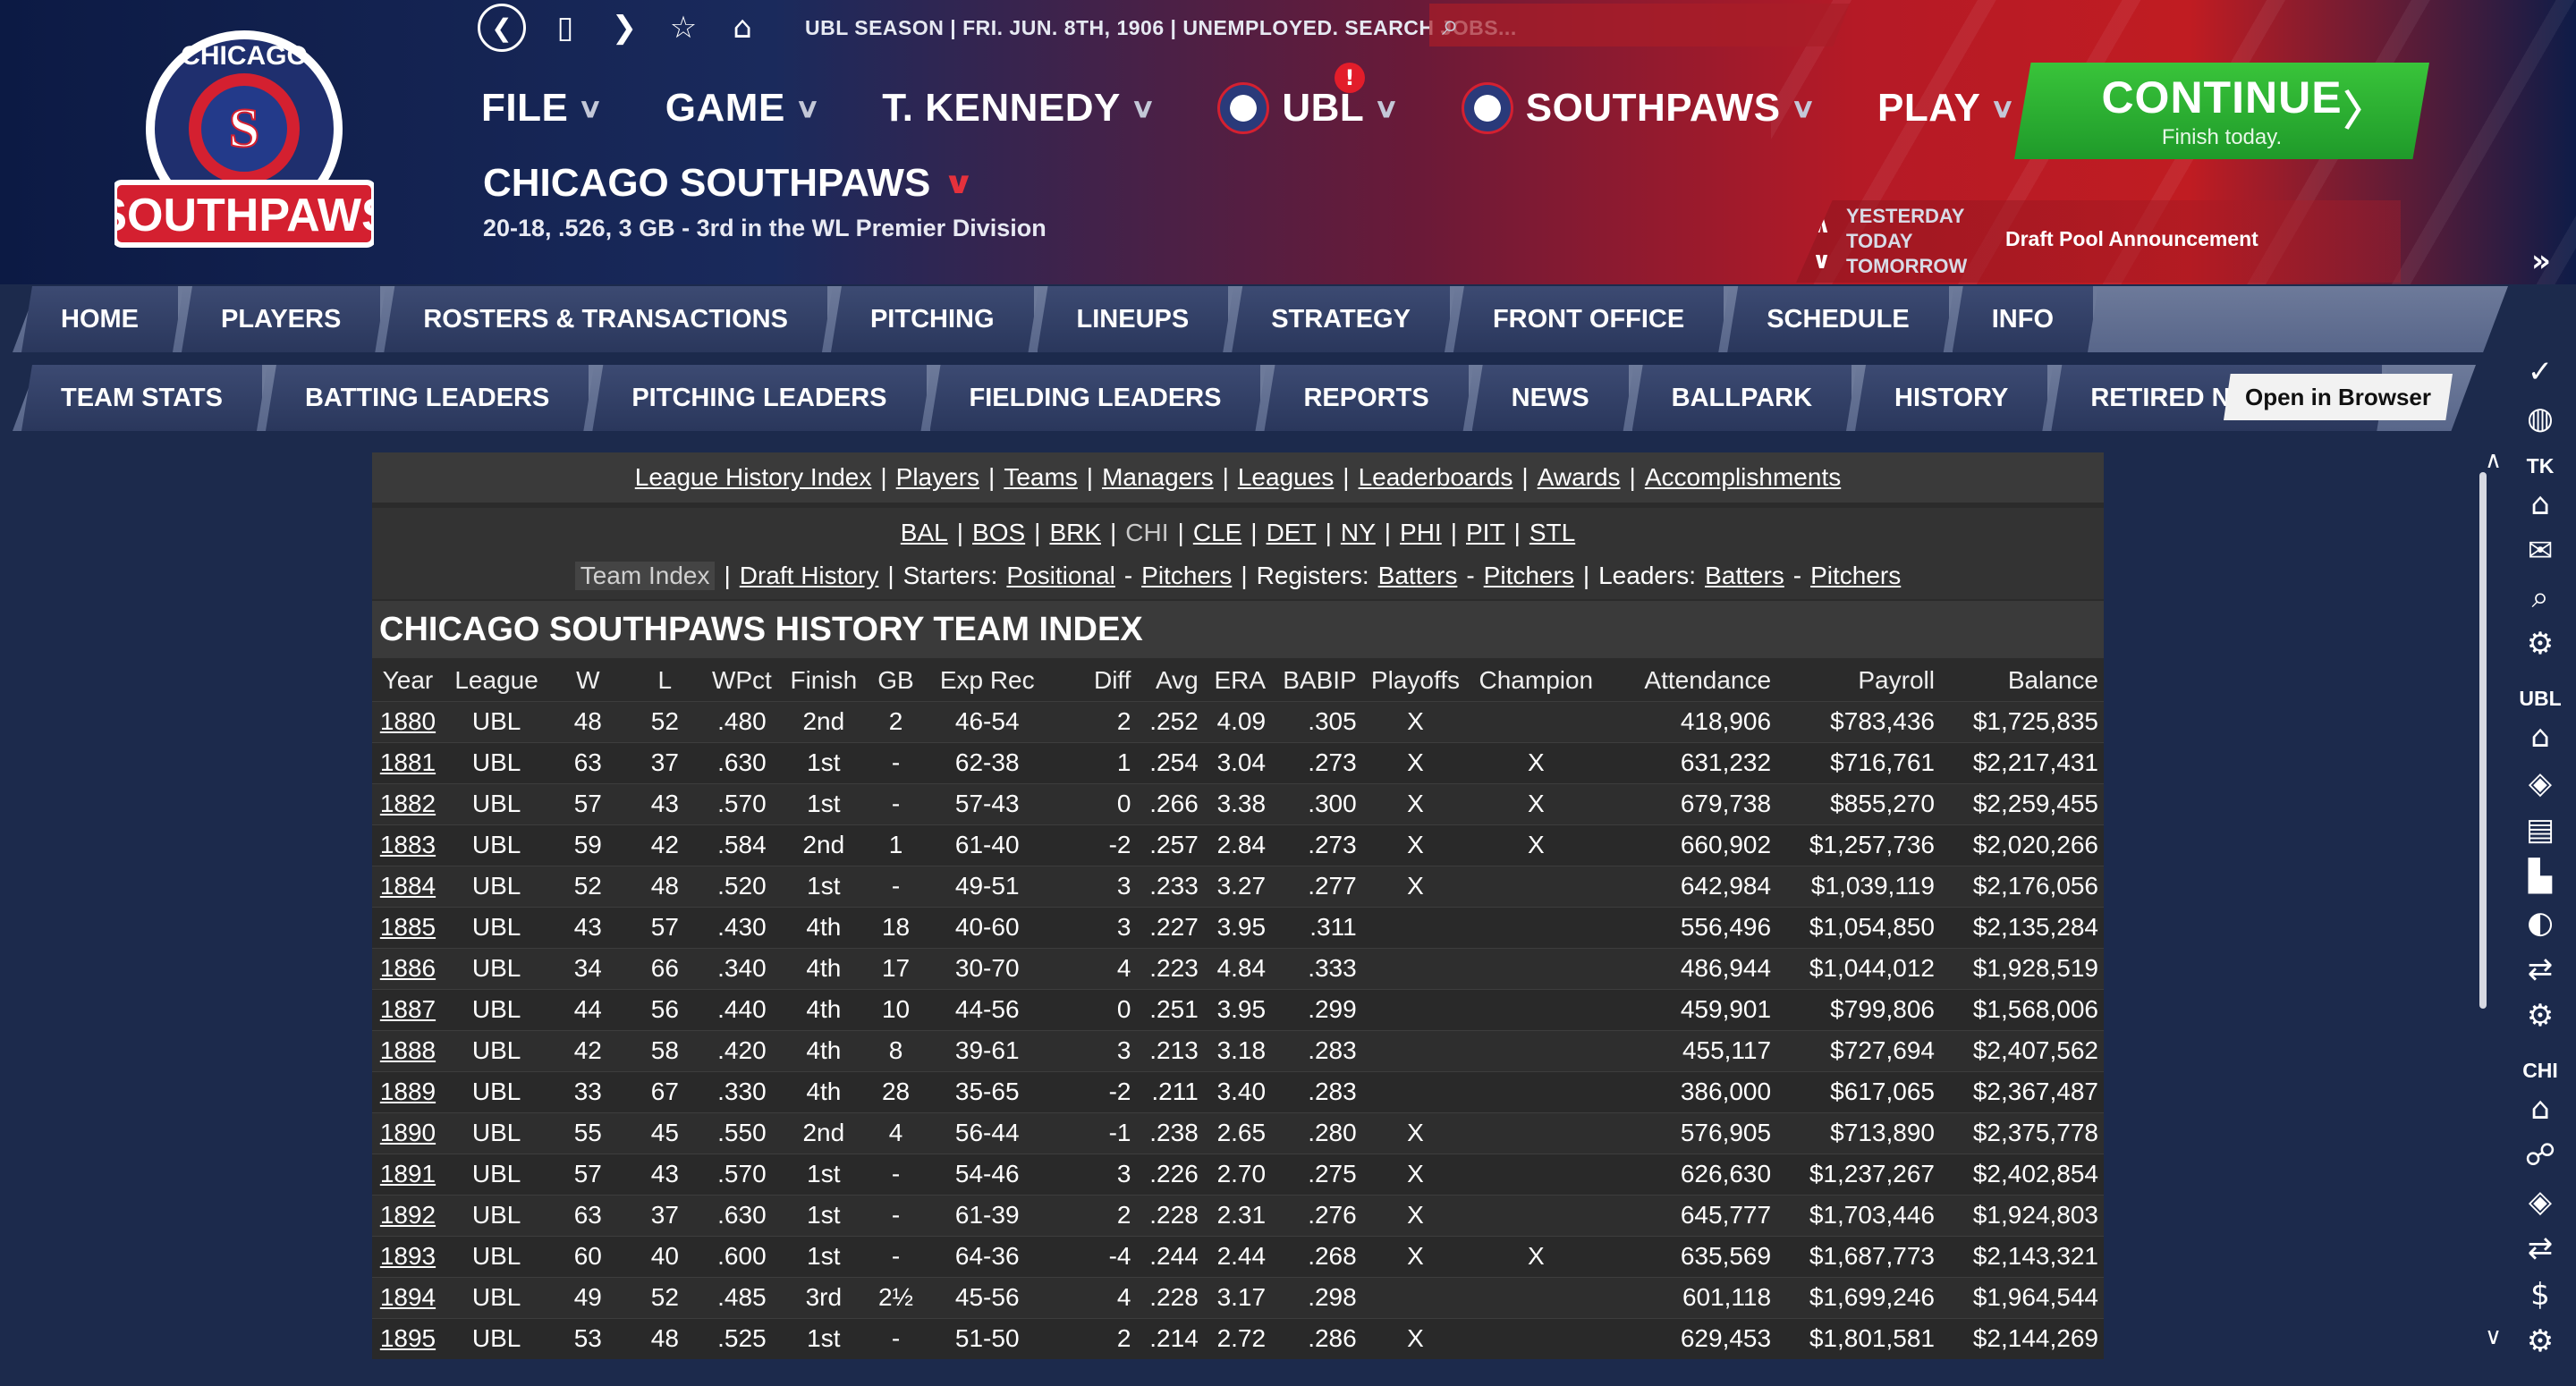 This screenshot has width=2576, height=1386. Describe the element at coordinates (1858, 680) in the screenshot. I see `column-header-payroll: Payroll` at that location.